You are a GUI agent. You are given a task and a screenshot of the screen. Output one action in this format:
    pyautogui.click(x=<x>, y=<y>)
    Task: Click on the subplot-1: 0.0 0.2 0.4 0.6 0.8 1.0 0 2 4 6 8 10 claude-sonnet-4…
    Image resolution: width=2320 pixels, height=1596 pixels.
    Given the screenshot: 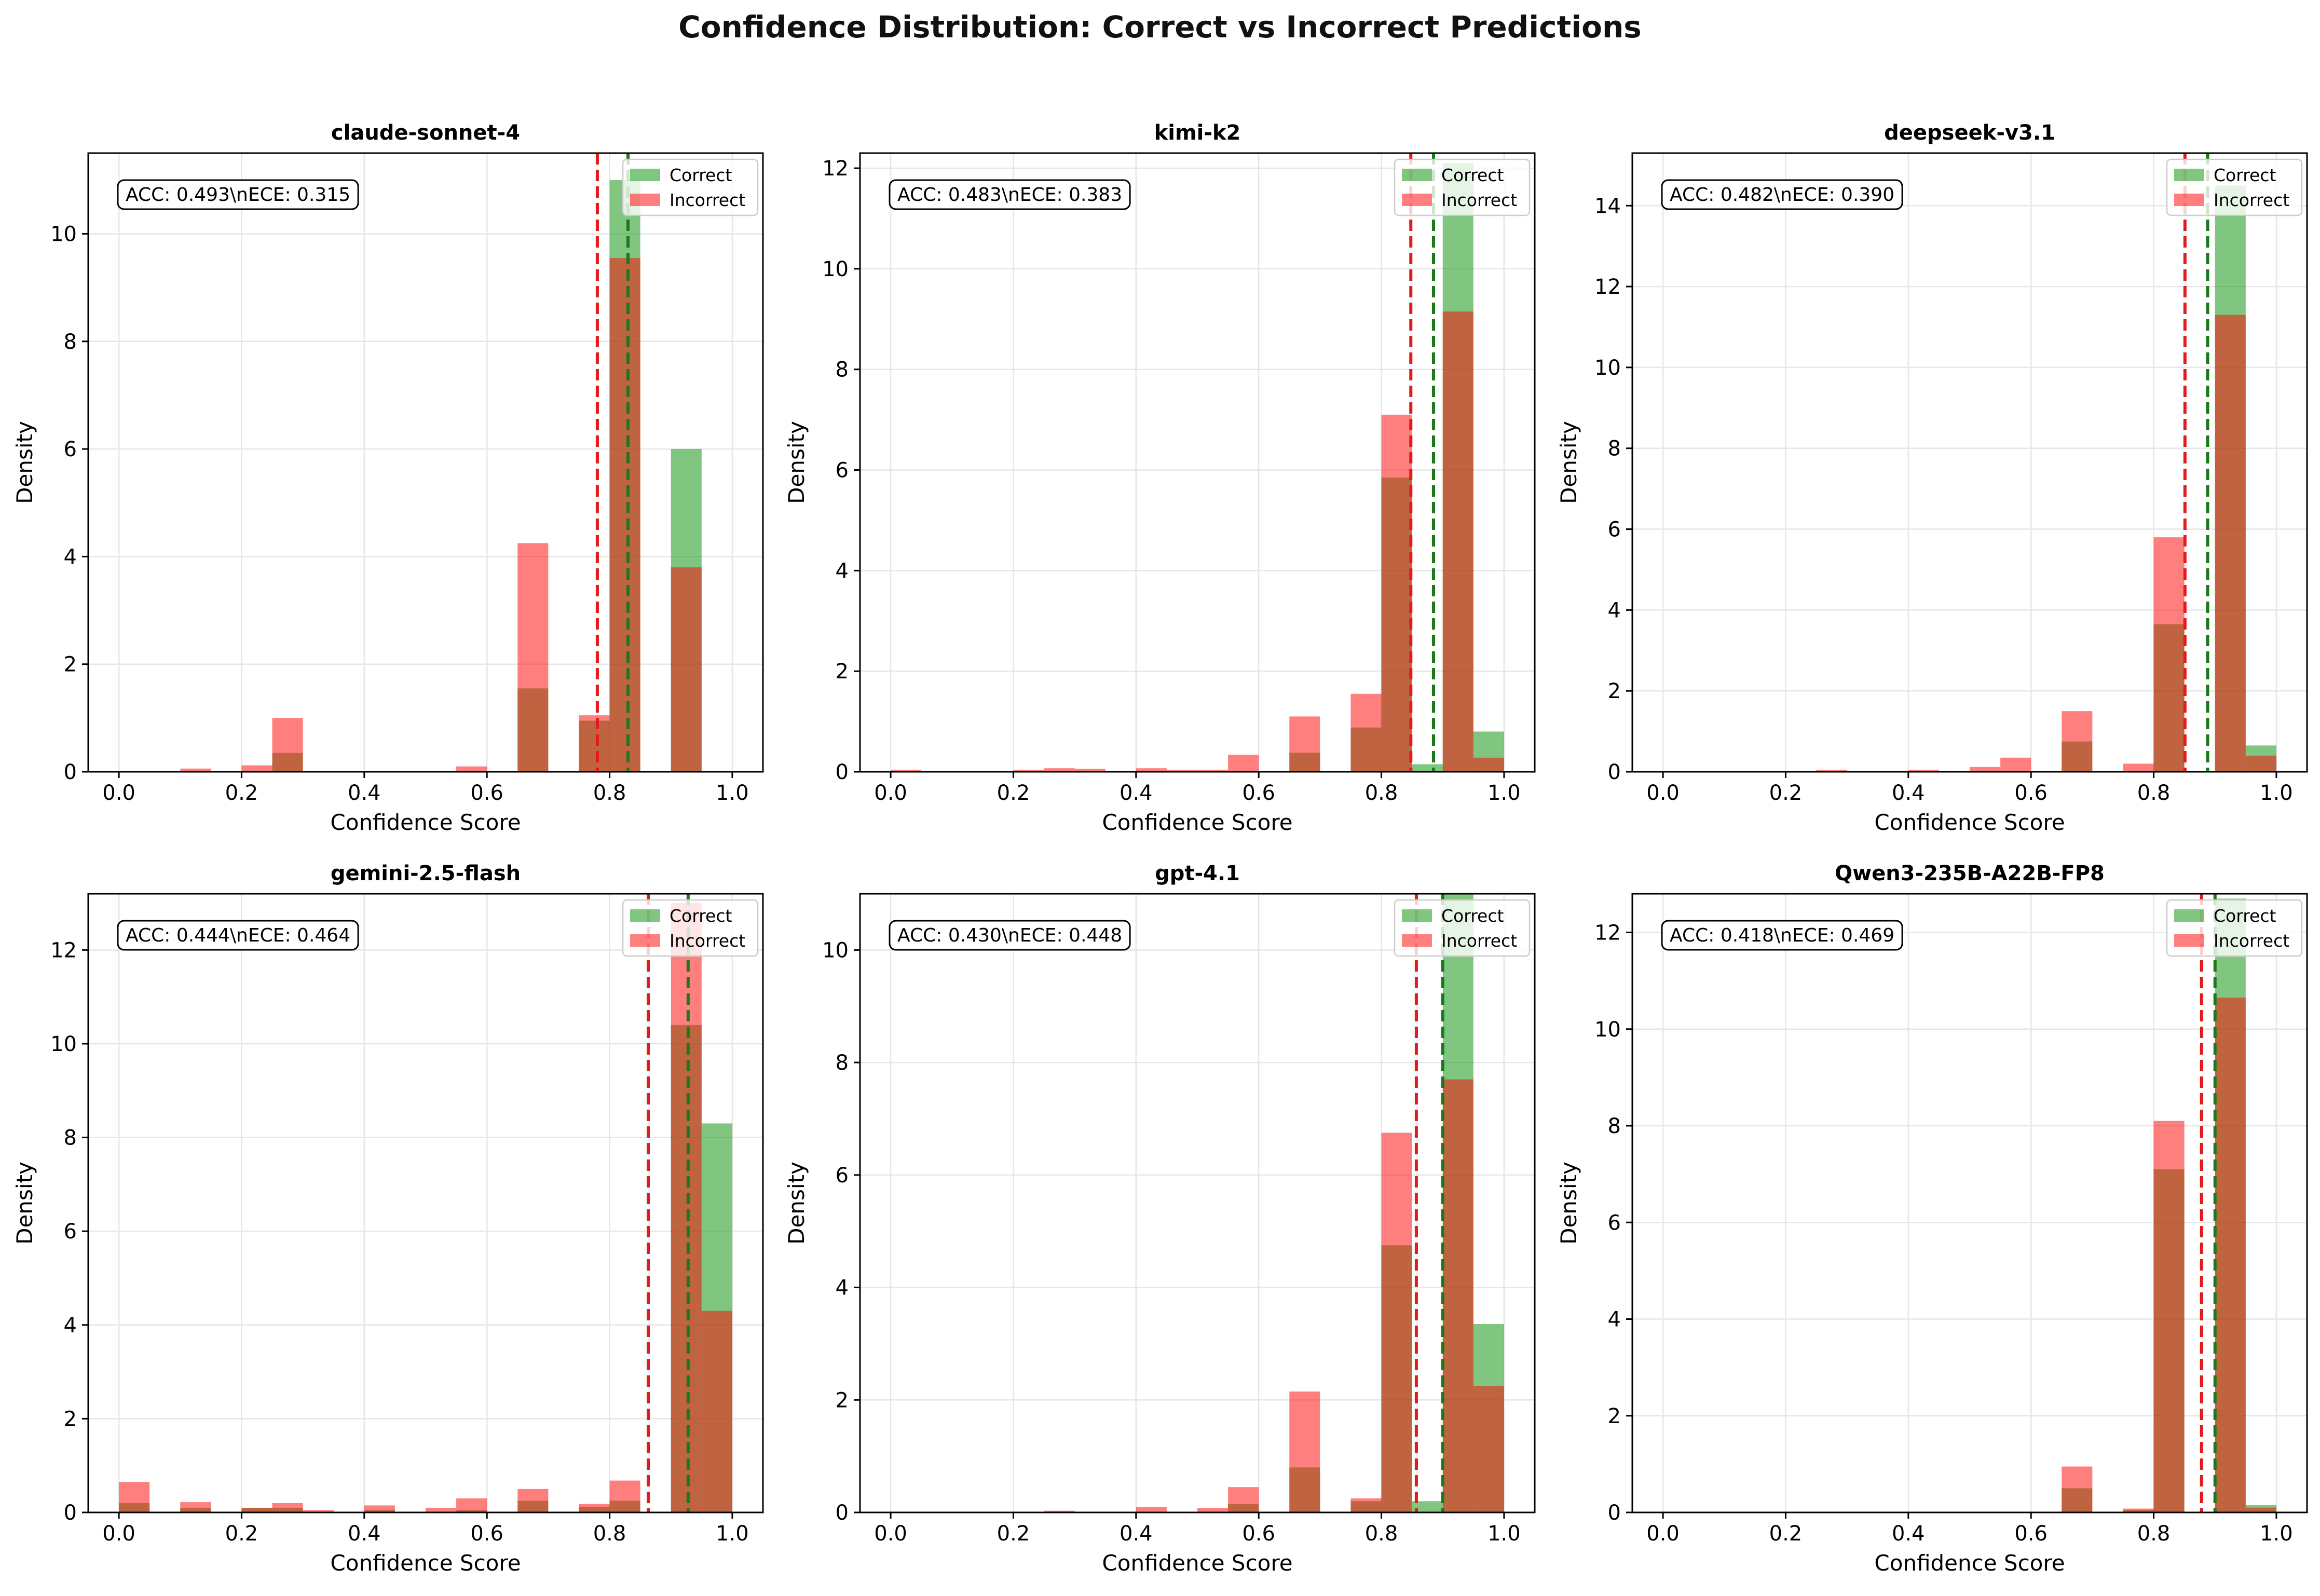 What is the action you would take?
    pyautogui.click(x=388, y=478)
    